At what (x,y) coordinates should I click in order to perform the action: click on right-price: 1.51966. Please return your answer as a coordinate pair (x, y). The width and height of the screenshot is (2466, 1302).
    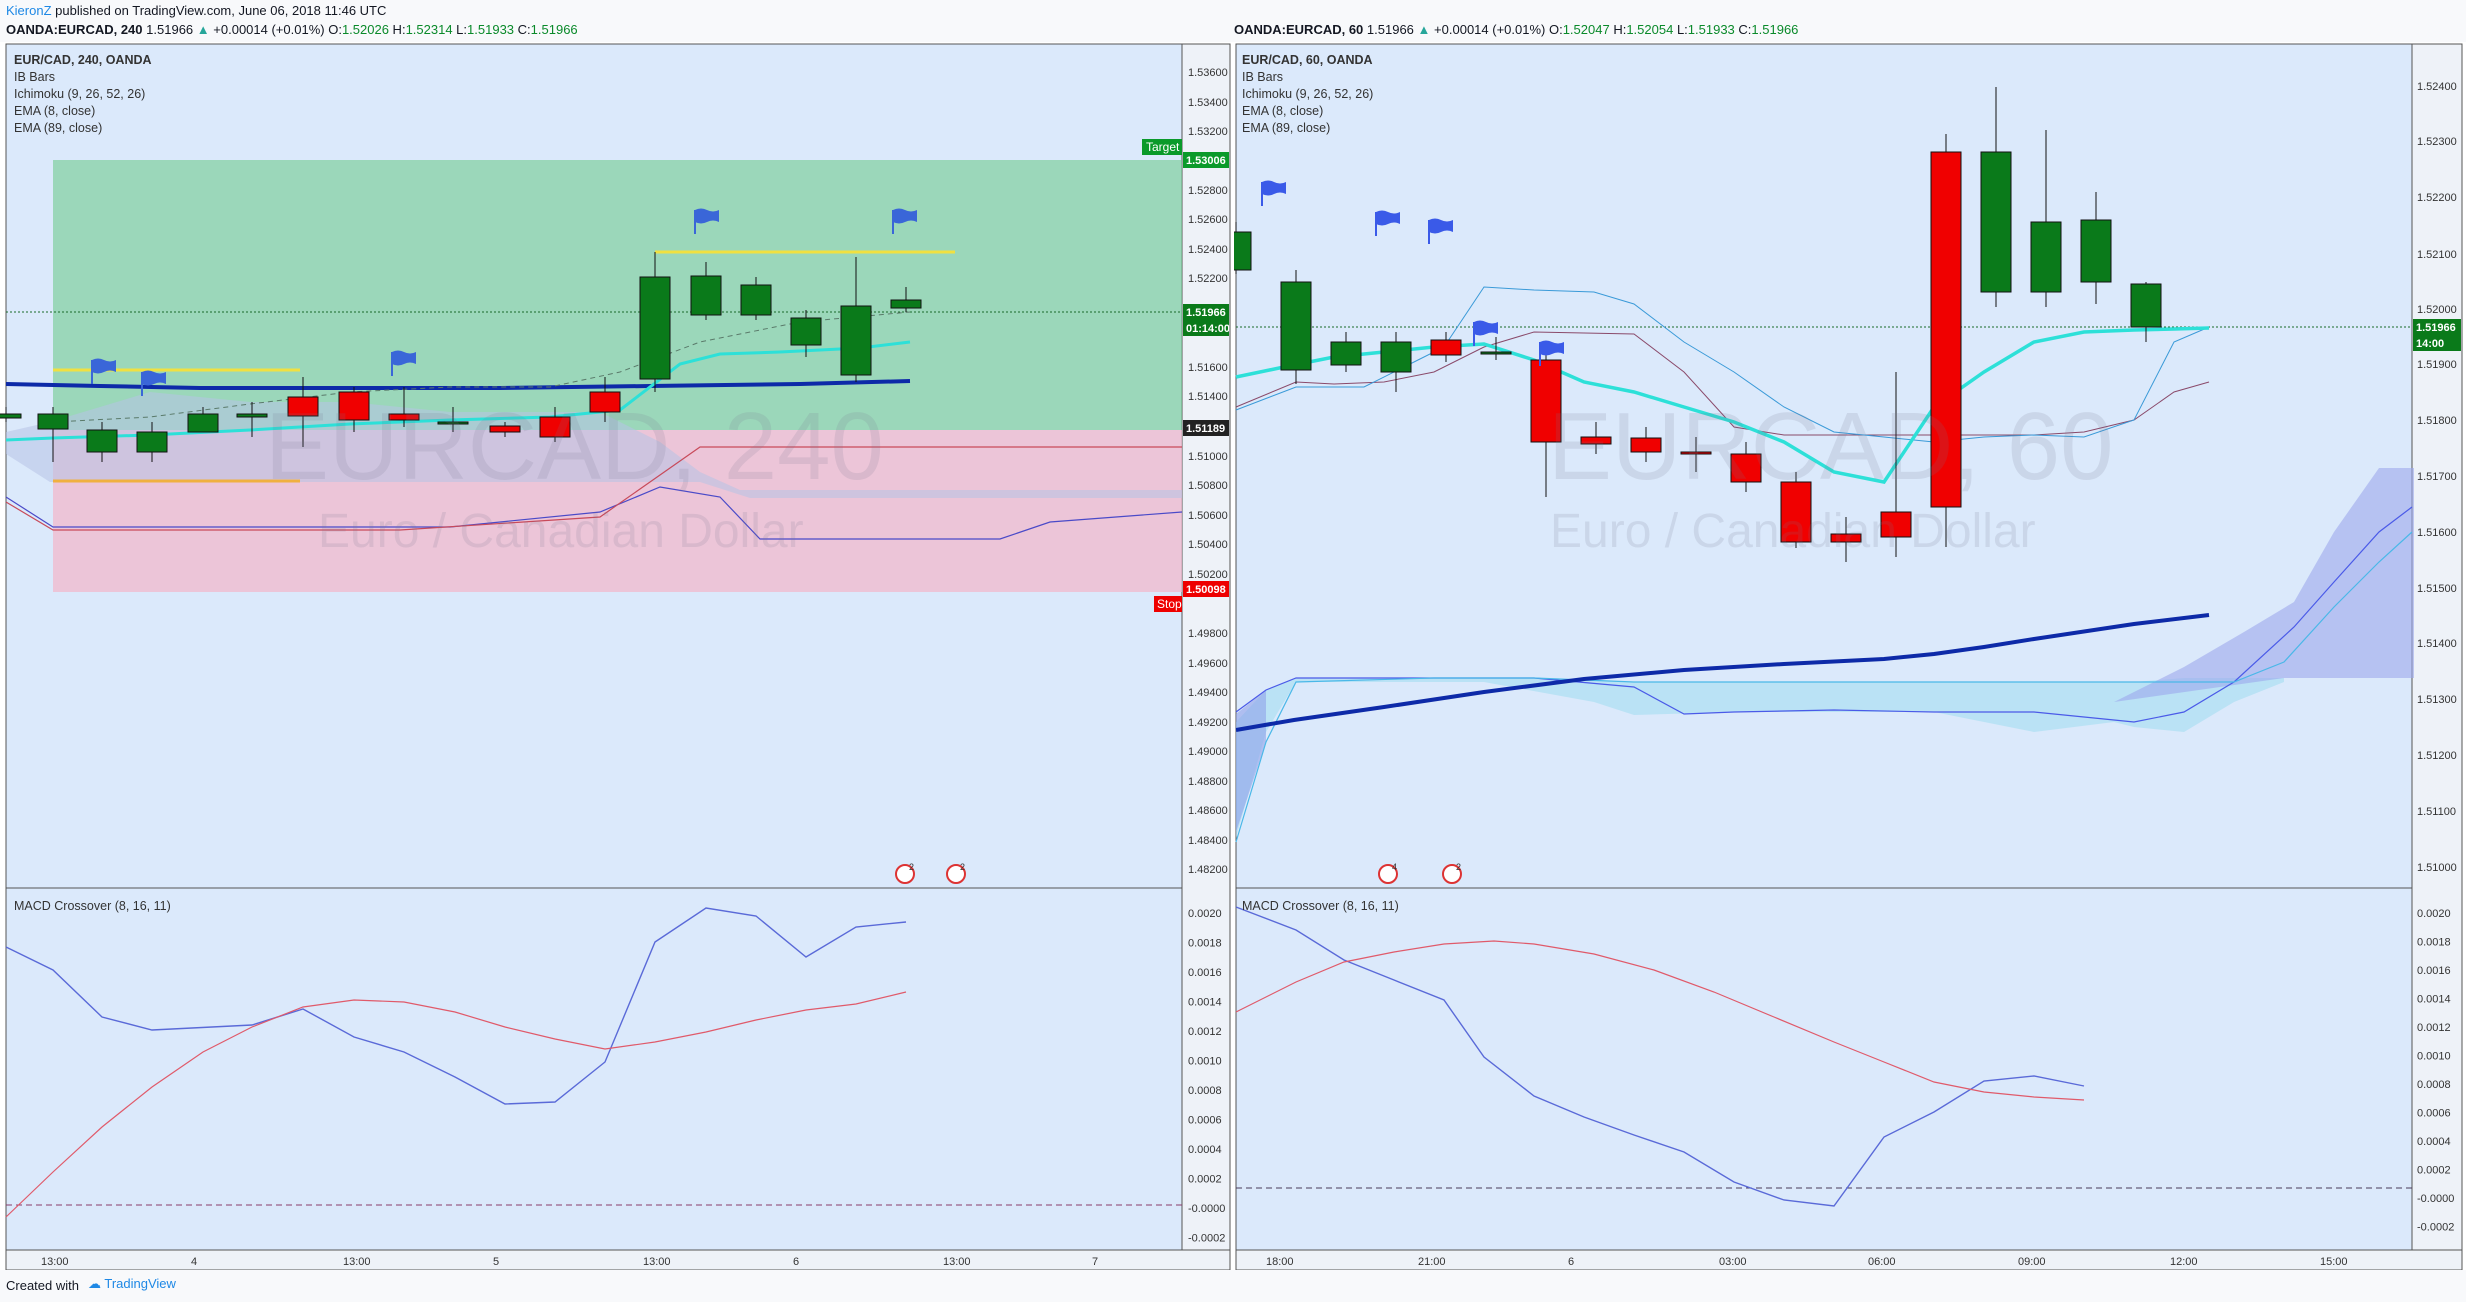
    Looking at the image, I should click on (1390, 29).